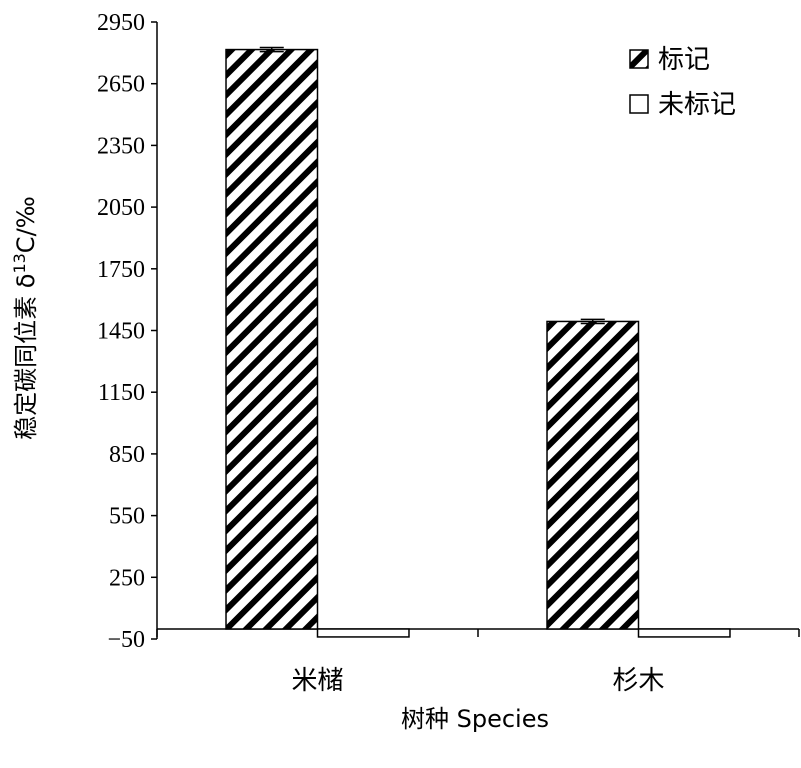 The width and height of the screenshot is (801, 768). What do you see at coordinates (121, 270) in the screenshot?
I see `y-tick-label: 1750` at bounding box center [121, 270].